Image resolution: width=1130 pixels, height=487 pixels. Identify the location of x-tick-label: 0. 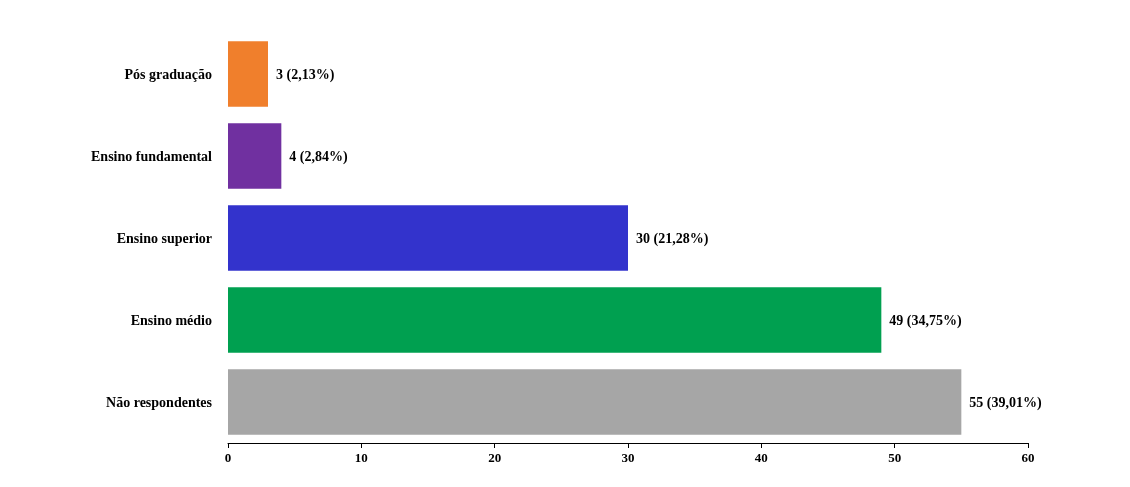
(228, 457).